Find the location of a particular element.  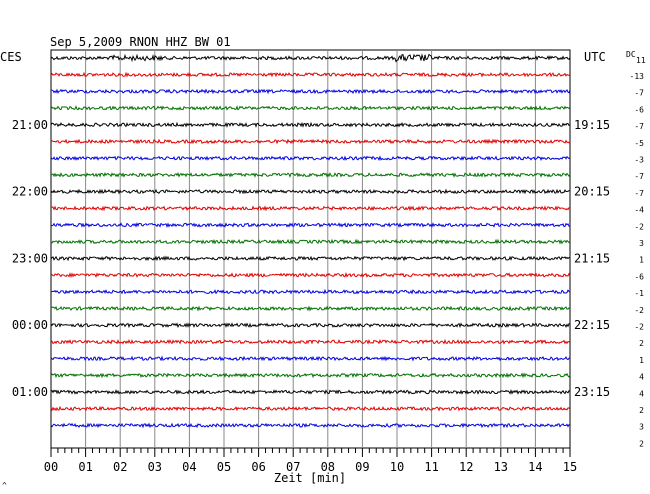

corner-mark: ^ is located at coordinates (4, 485).